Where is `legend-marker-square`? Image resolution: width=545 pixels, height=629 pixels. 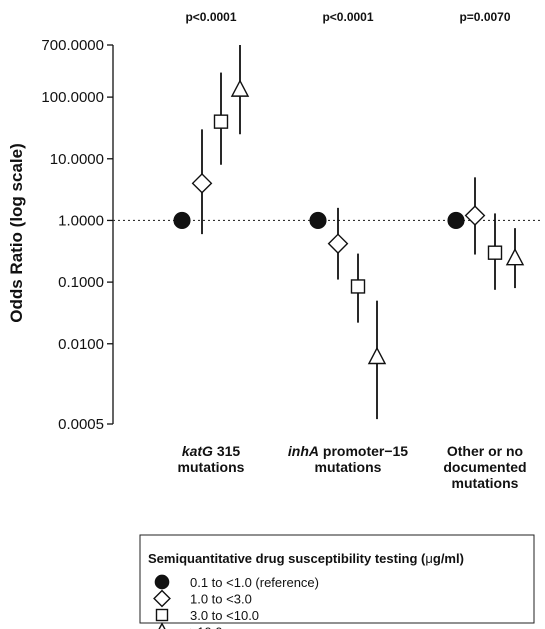 legend-marker-square is located at coordinates (162, 615).